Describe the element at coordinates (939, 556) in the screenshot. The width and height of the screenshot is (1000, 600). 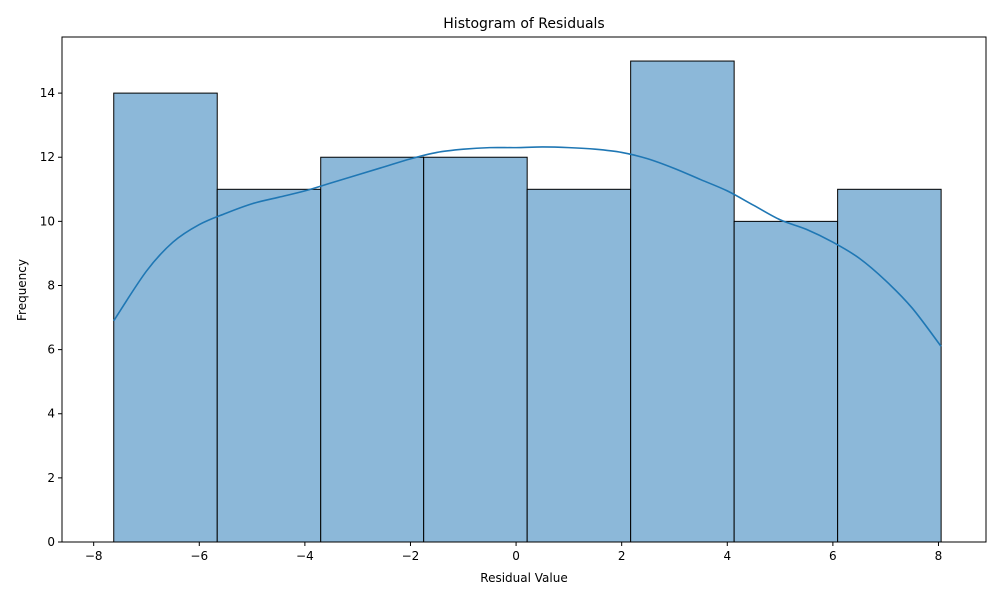
I see `x-tick-label: 8` at that location.